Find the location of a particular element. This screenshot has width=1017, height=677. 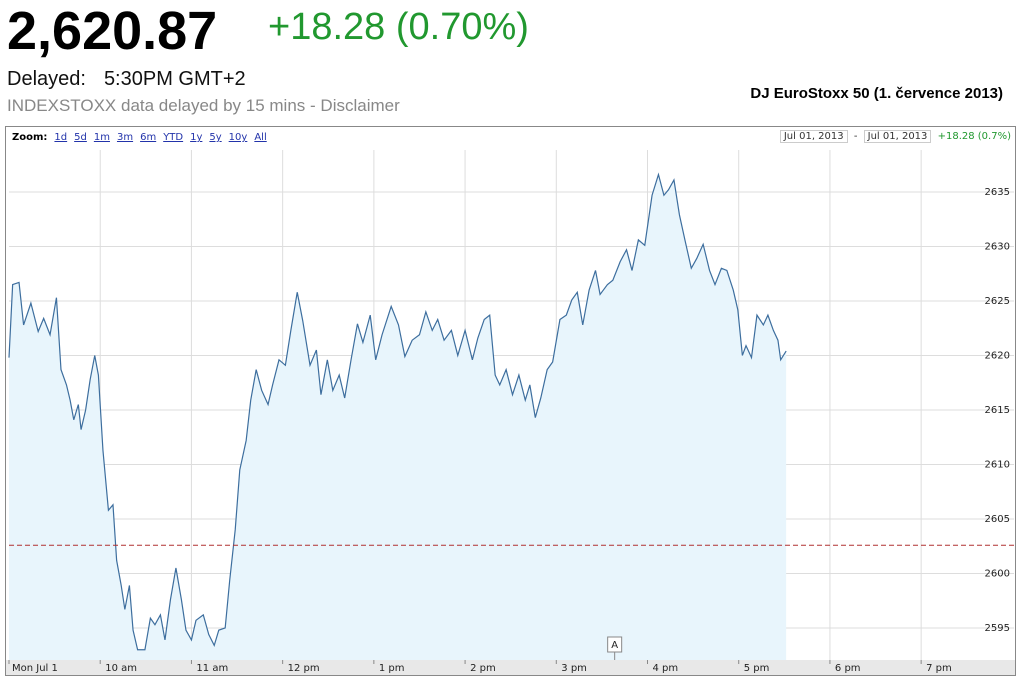

delayed-label: Delayed: is located at coordinates (46, 79).